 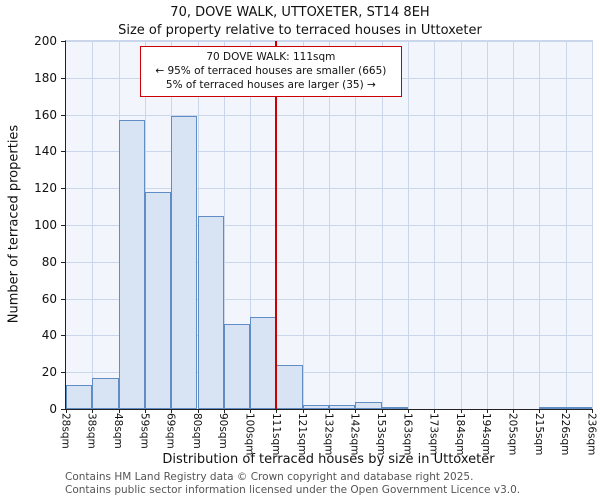 I want to click on x-tick-label: 184sqm, so click(x=459, y=434).